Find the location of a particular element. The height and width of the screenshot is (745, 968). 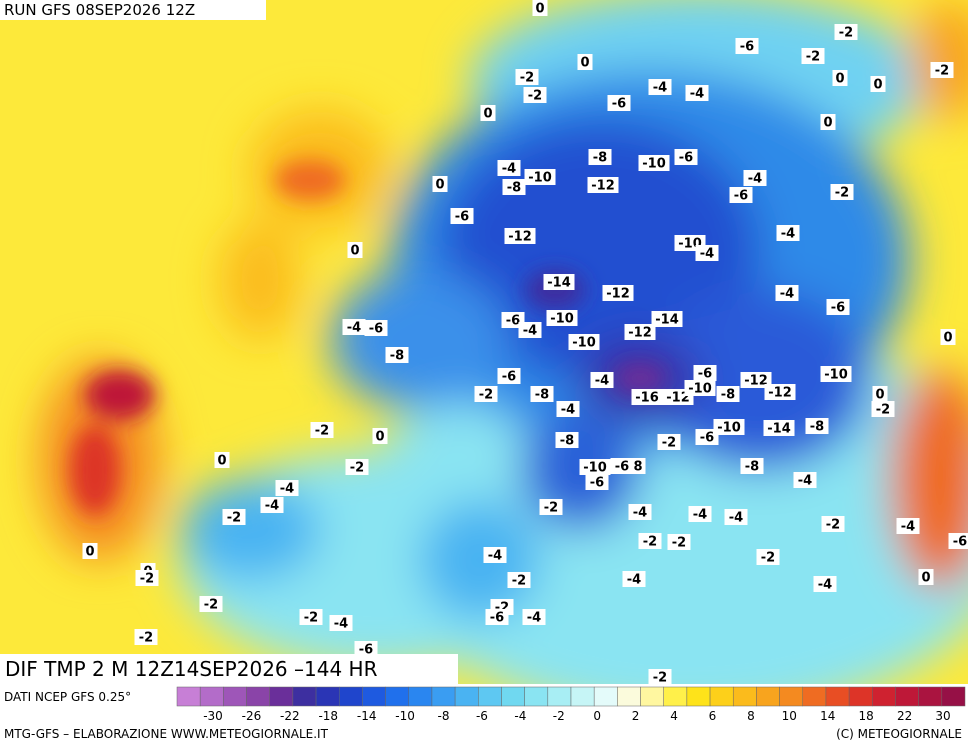

map-title: DIF TMP 2 M 12Z14SEP2026 –144 HR is located at coordinates (191, 669).